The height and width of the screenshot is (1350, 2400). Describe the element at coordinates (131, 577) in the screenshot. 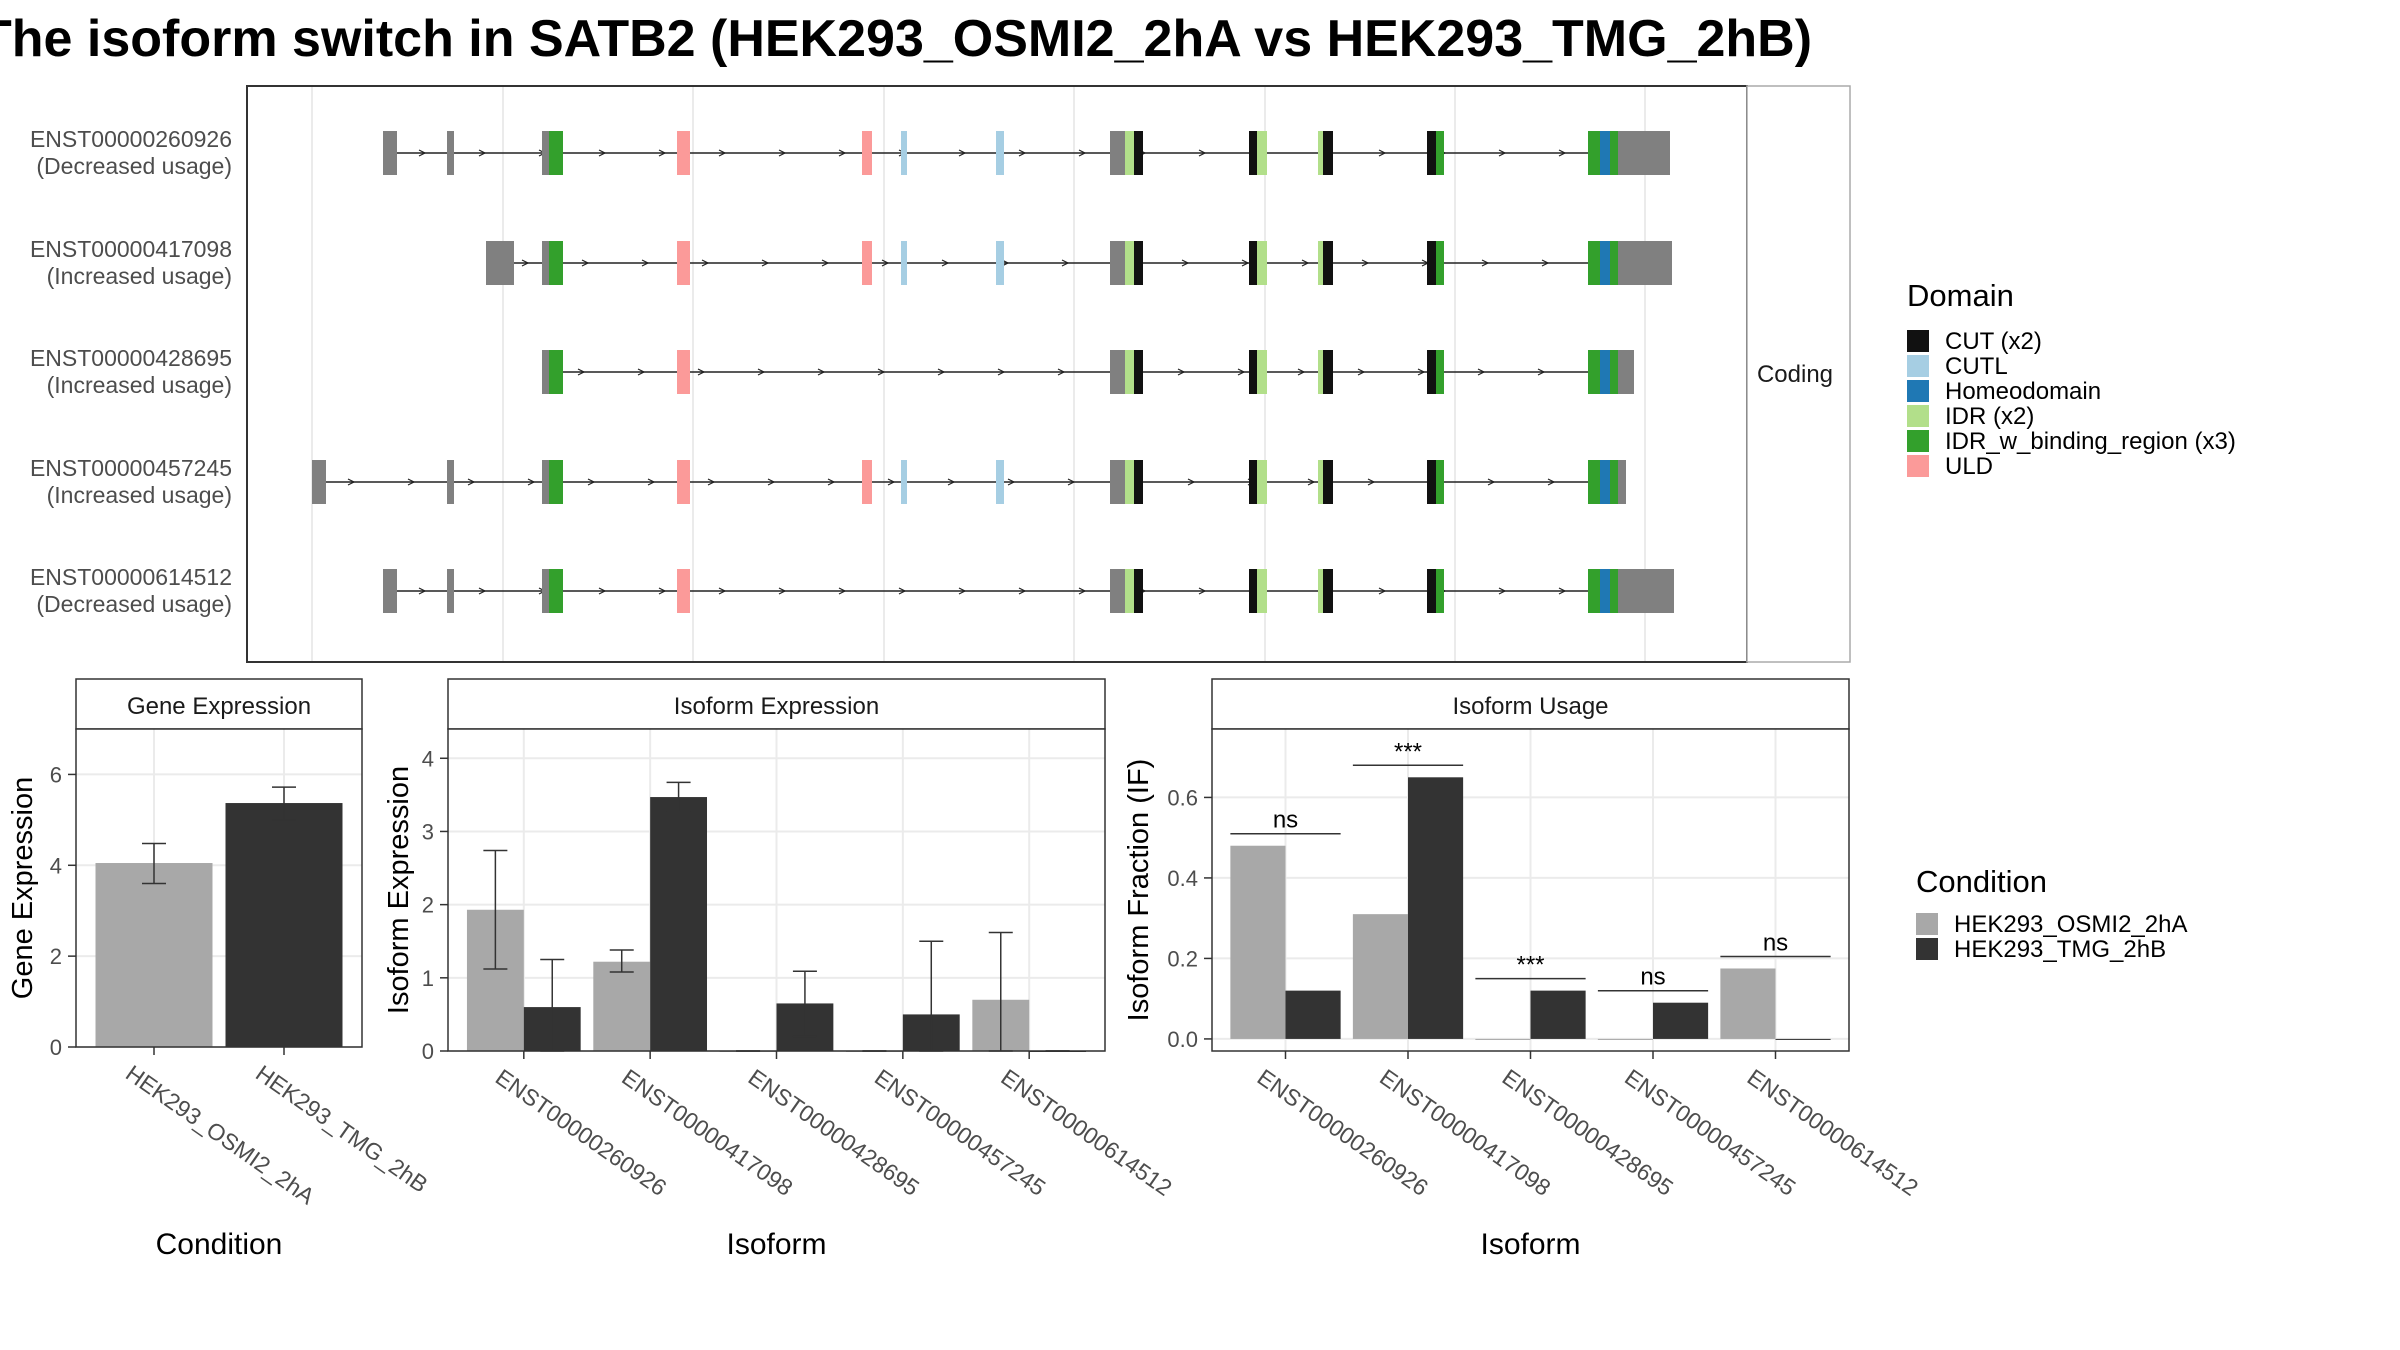

I see `isoform-id-label: ENST00000614512` at that location.